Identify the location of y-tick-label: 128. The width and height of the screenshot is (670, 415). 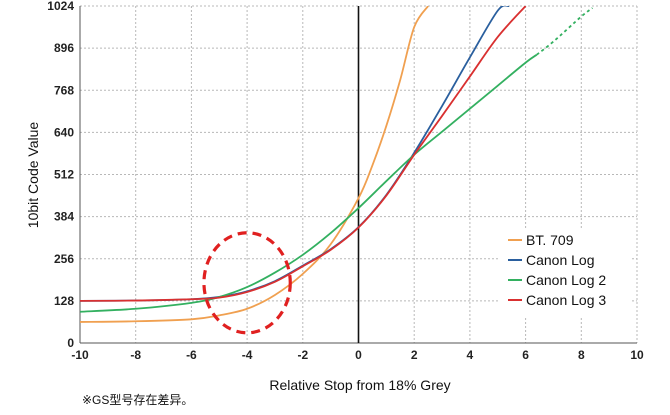
(64, 301).